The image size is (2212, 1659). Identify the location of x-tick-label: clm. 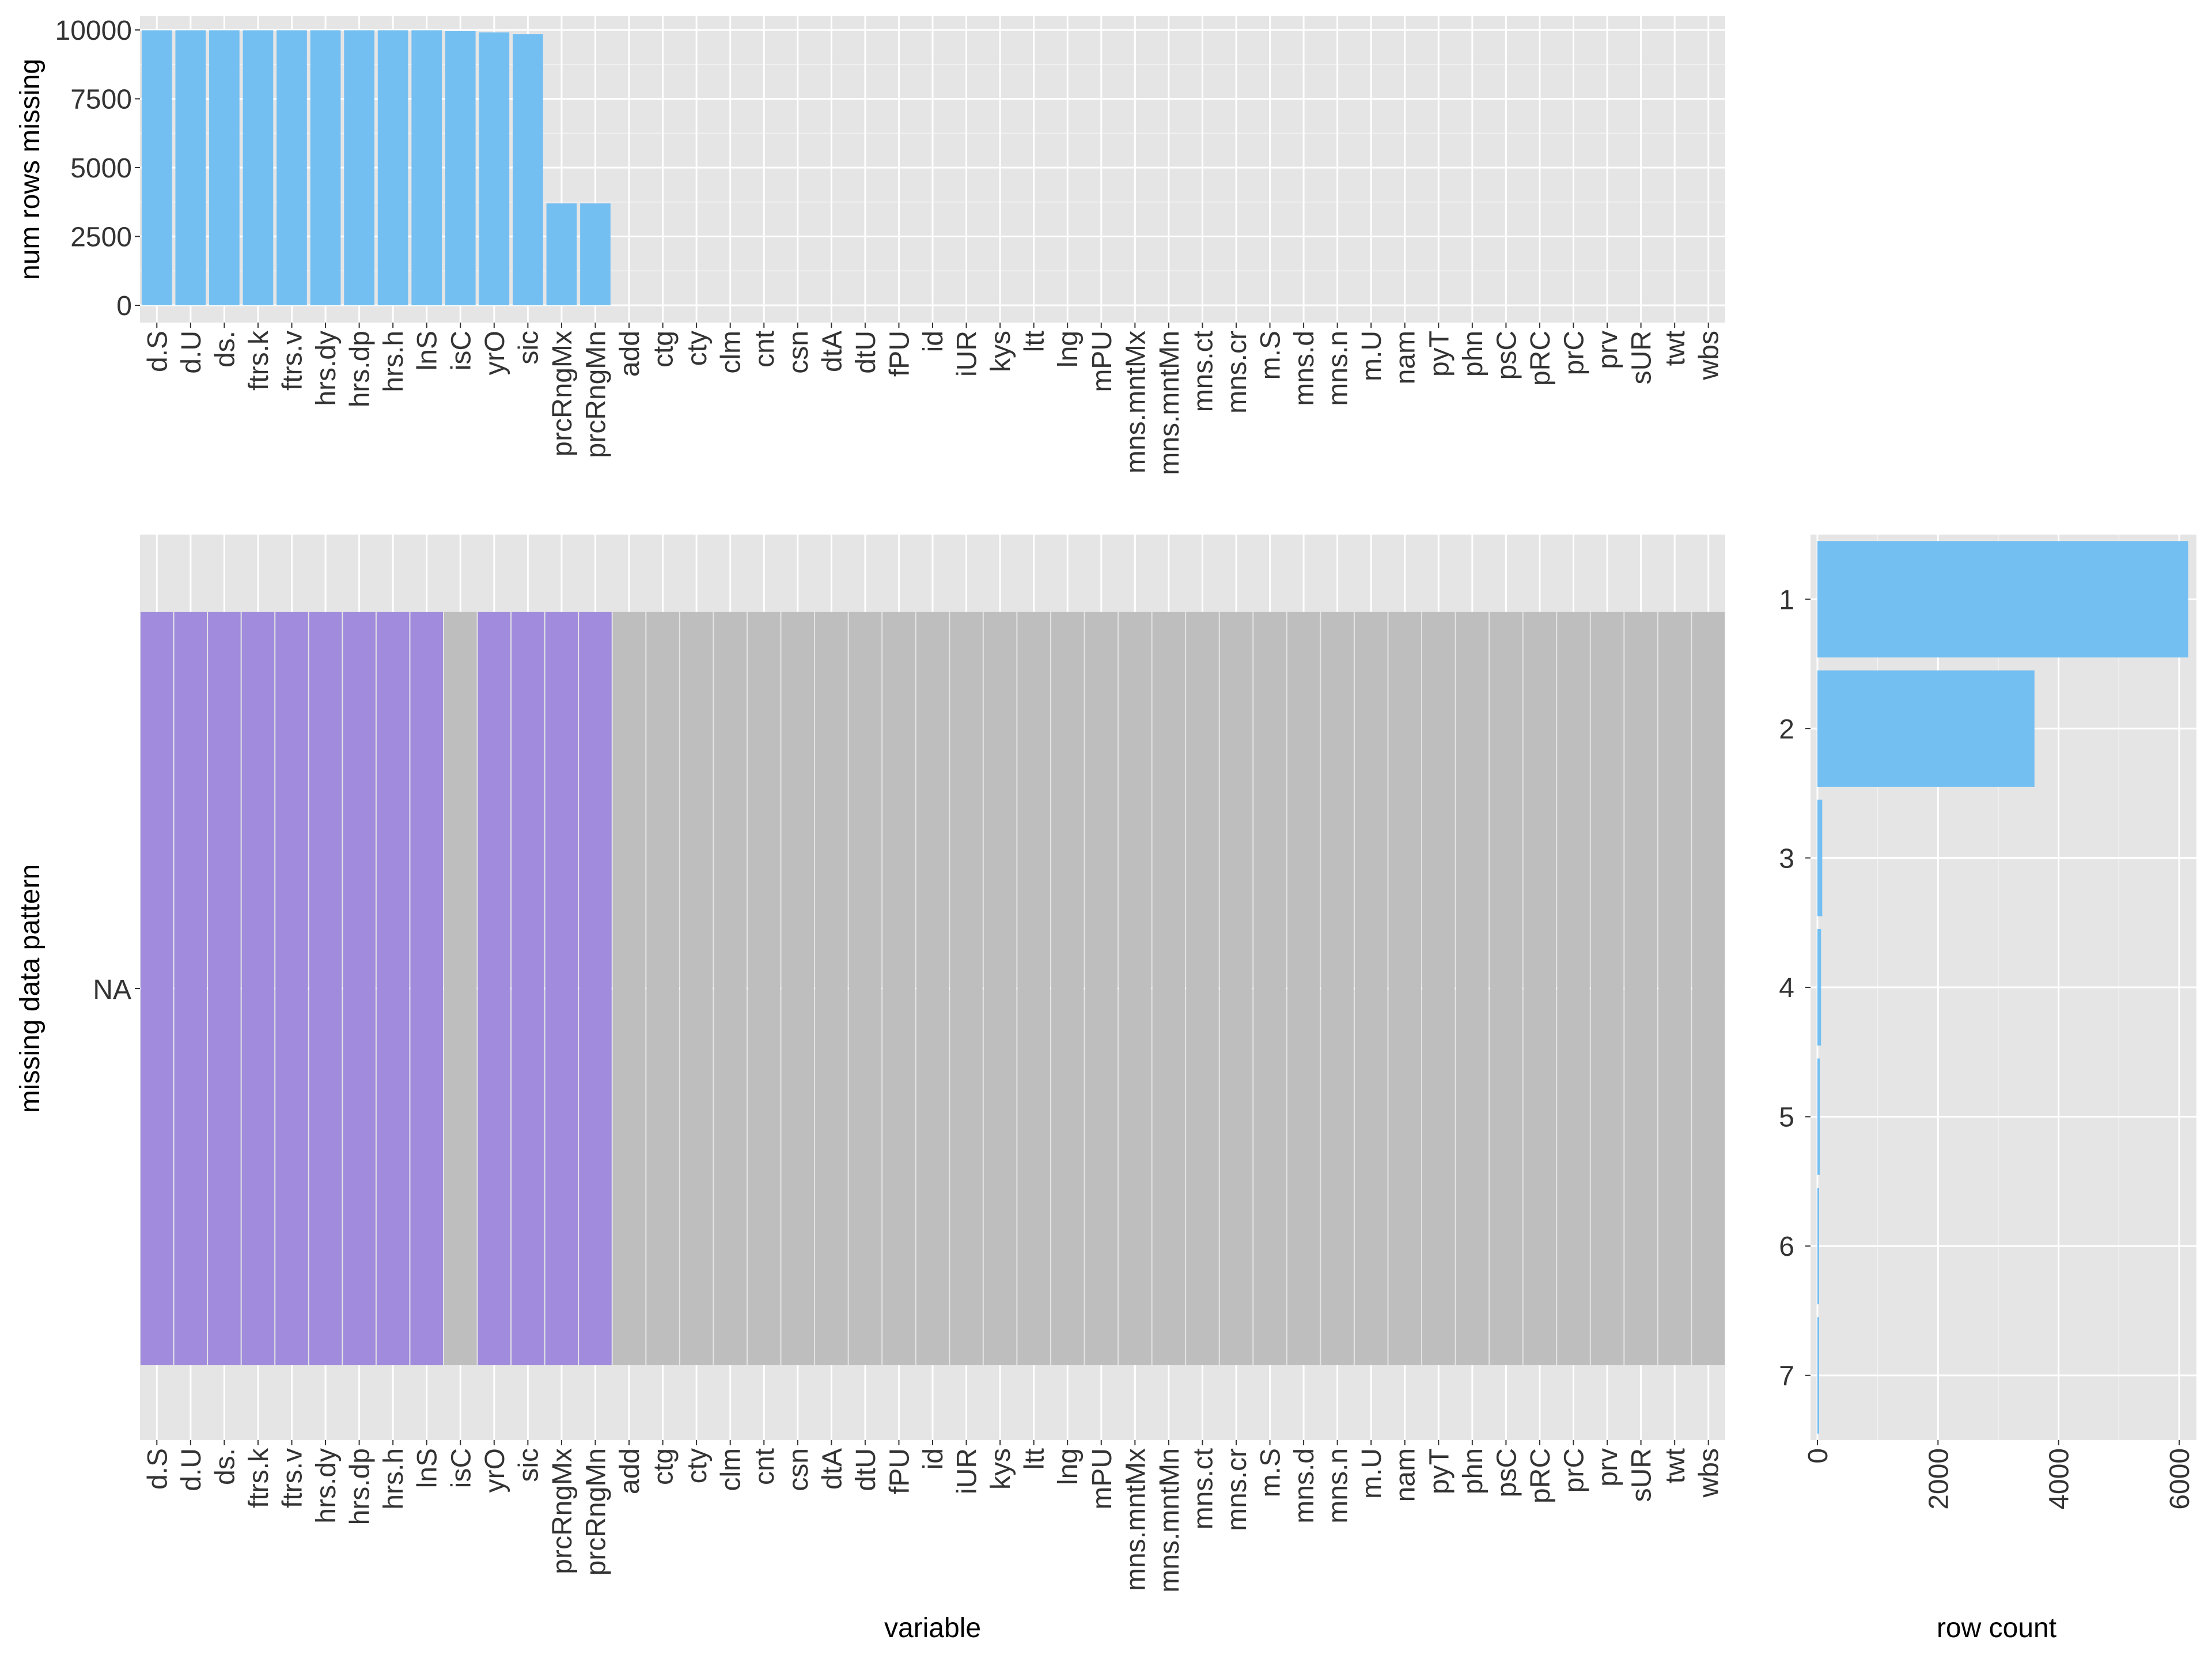
(731, 1469).